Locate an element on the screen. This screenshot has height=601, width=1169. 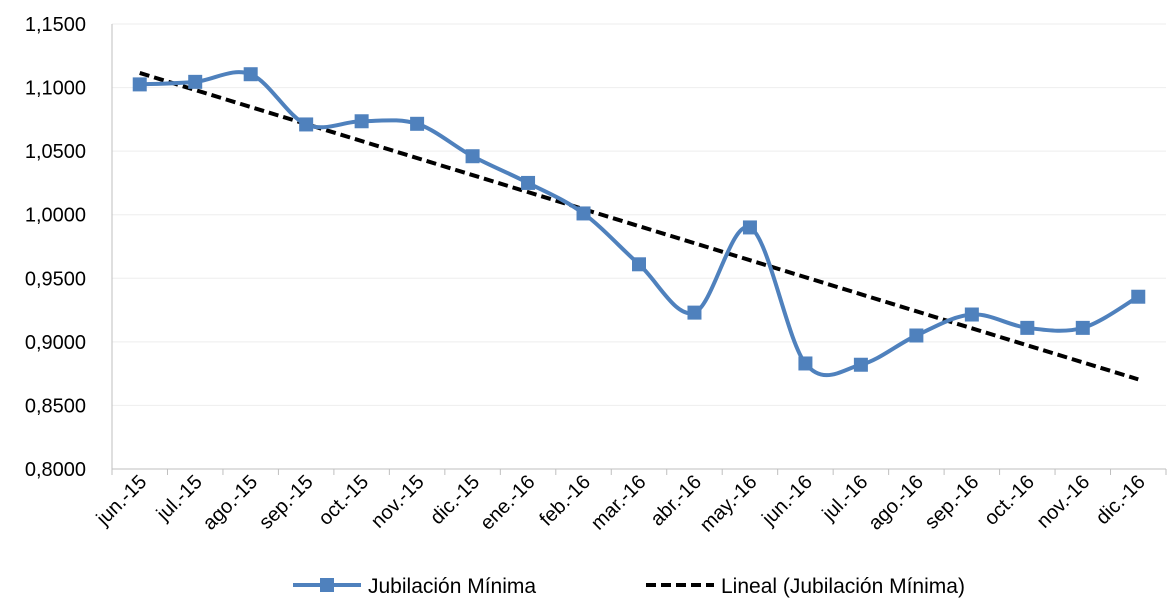
legend-label-series: Jubilación Mínima is located at coordinates (452, 586).